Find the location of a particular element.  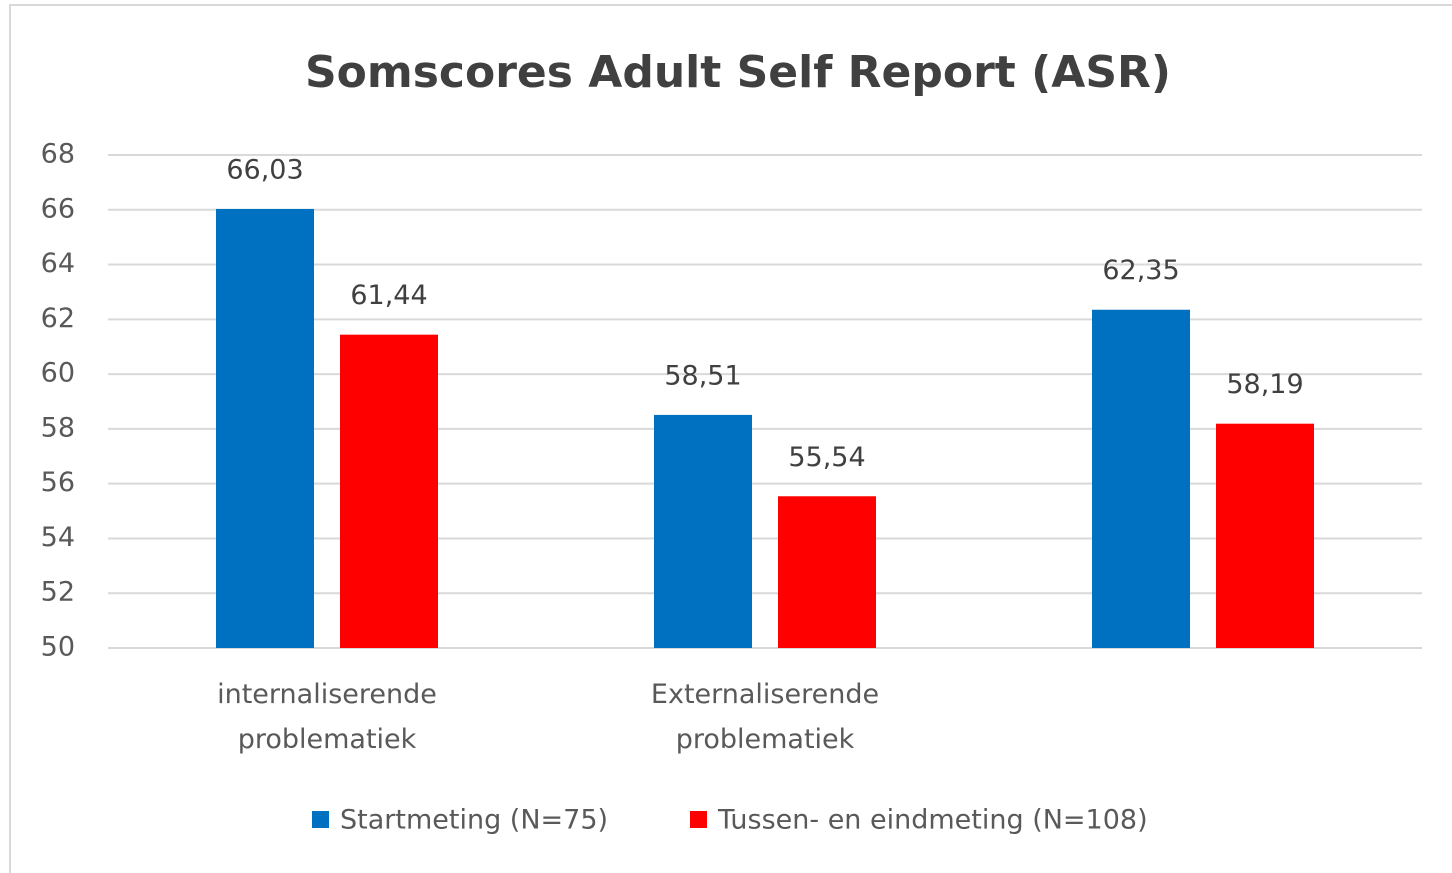

data-label: 55,54 is located at coordinates (826, 457).